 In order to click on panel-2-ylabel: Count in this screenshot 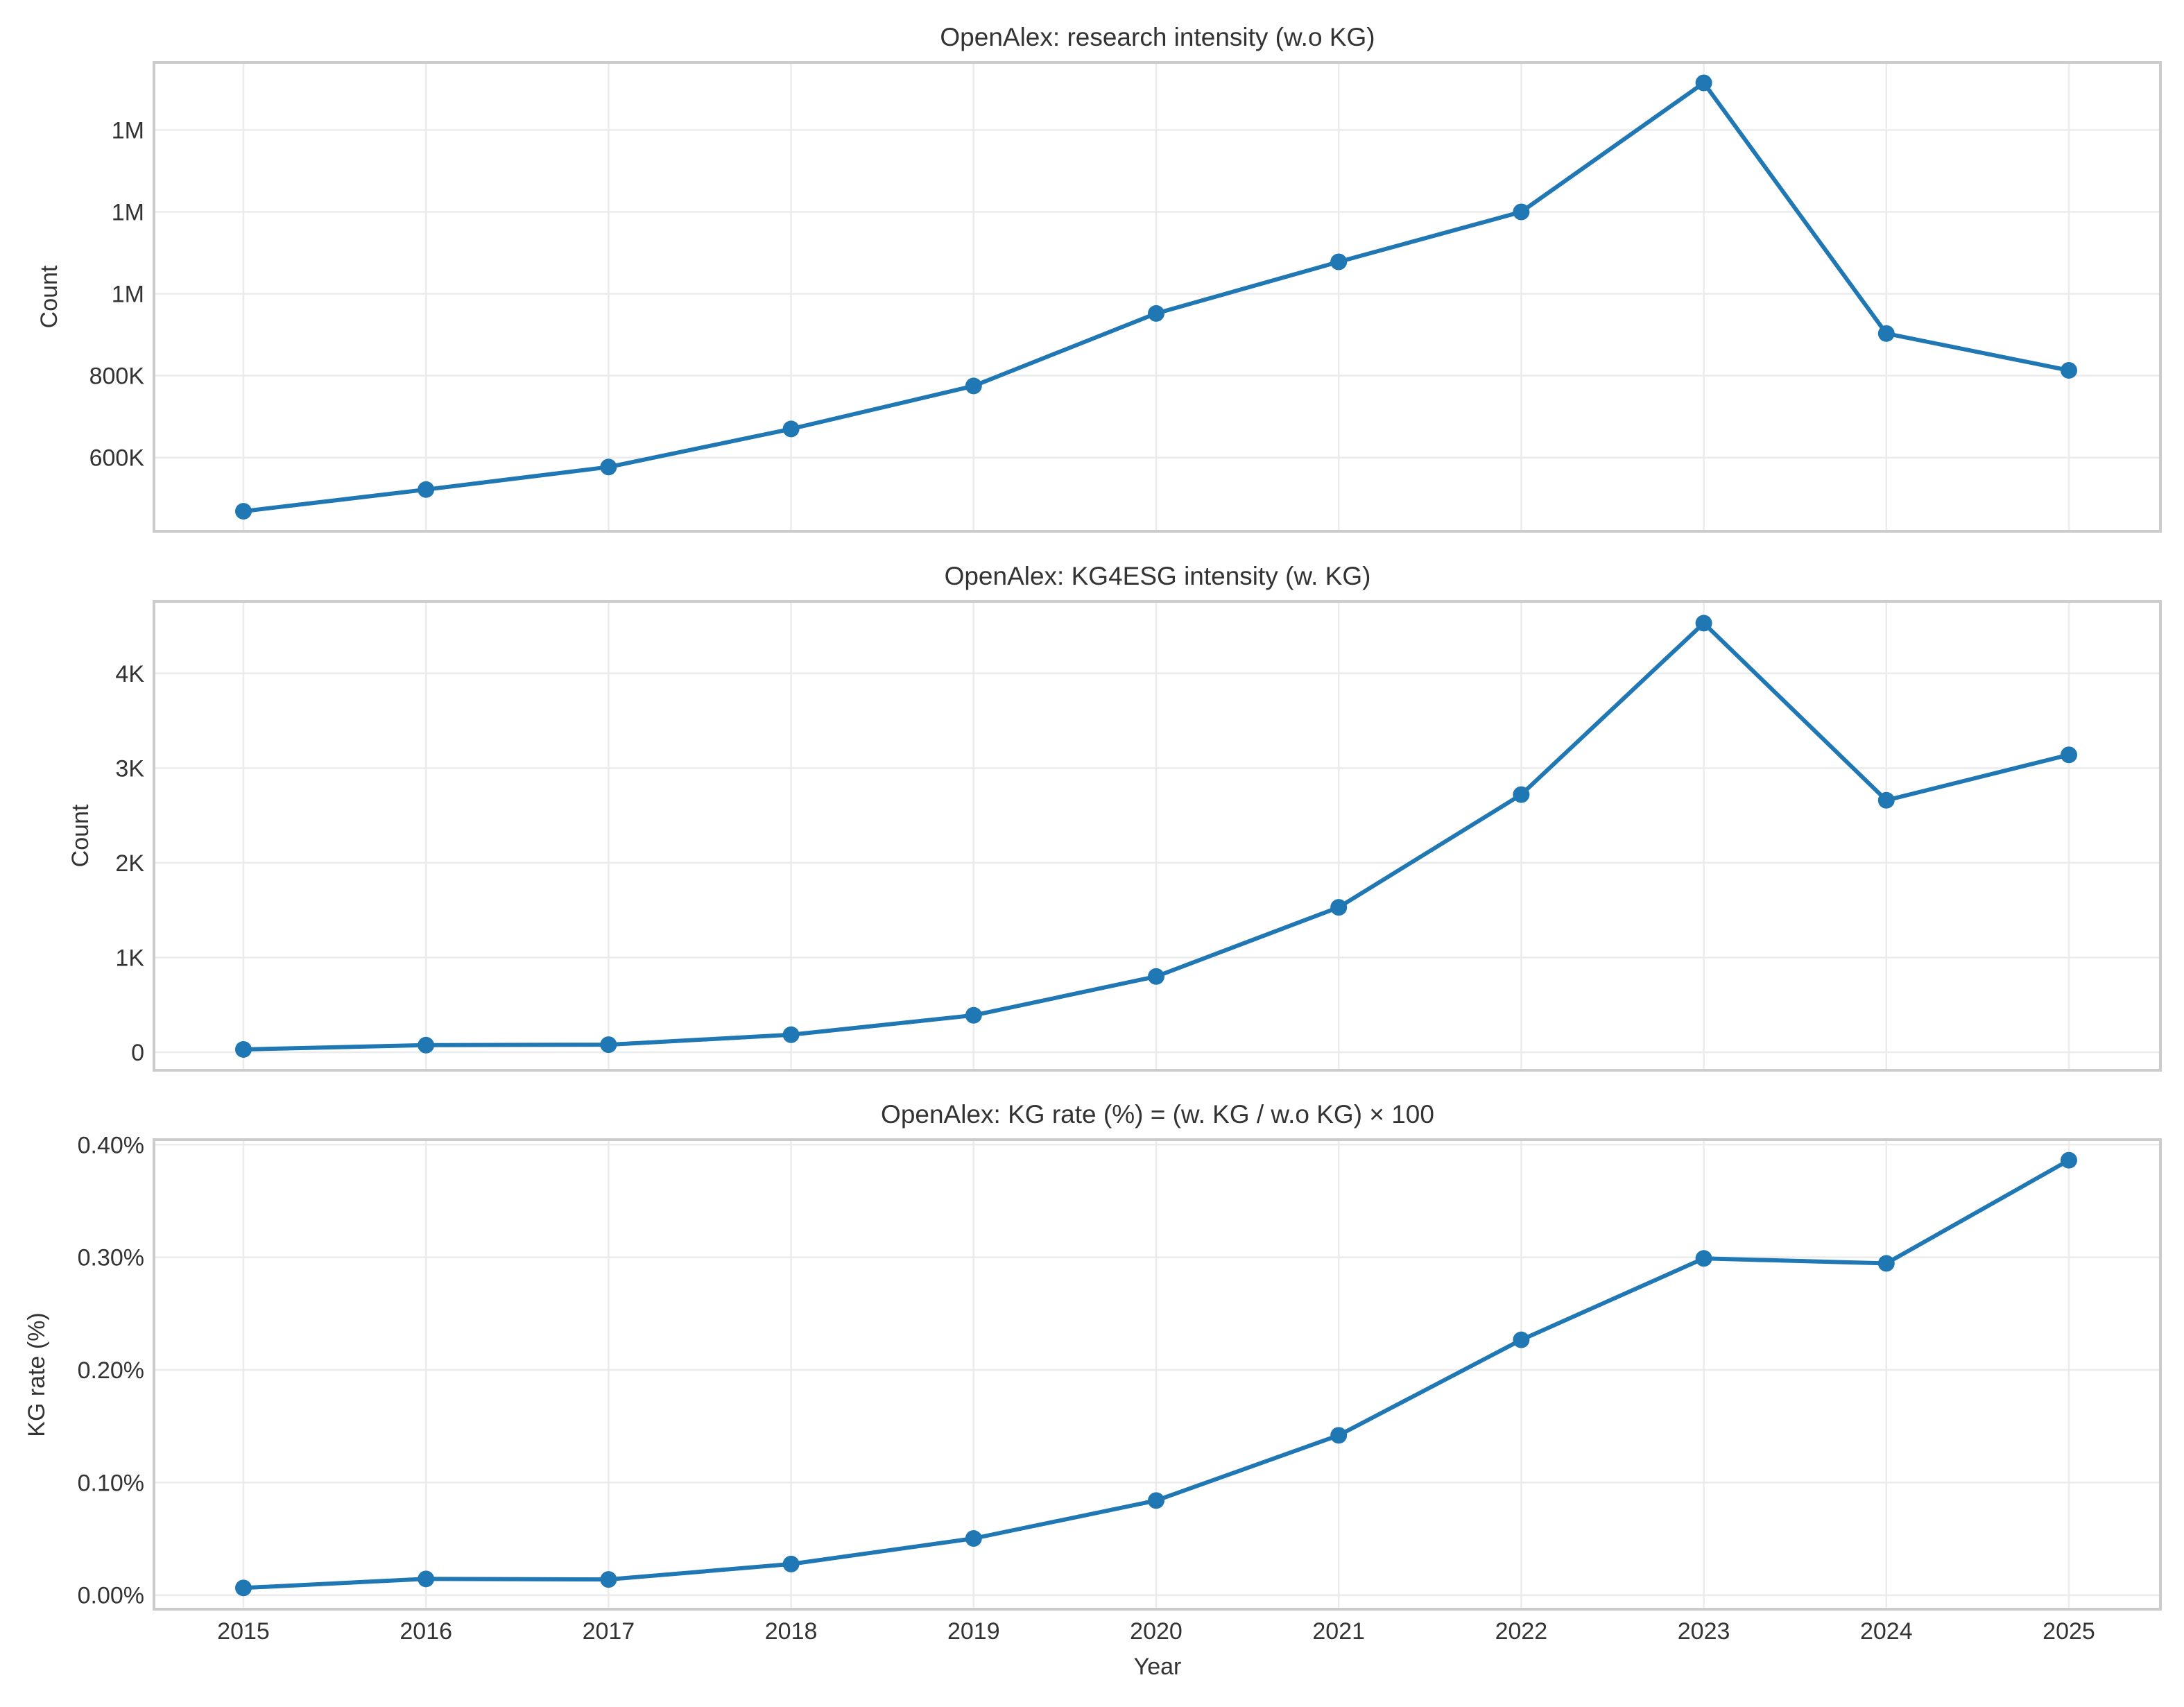, I will do `click(80, 835)`.